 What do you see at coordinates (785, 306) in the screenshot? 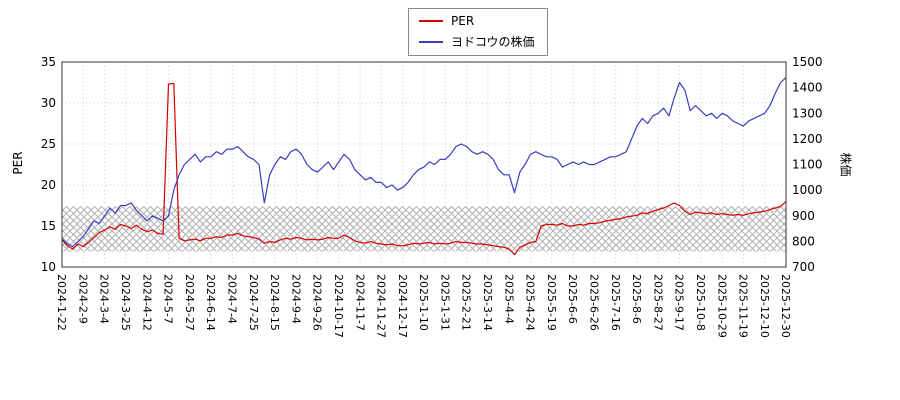
I see `x-tick-label: 2025-12-30` at bounding box center [785, 306].